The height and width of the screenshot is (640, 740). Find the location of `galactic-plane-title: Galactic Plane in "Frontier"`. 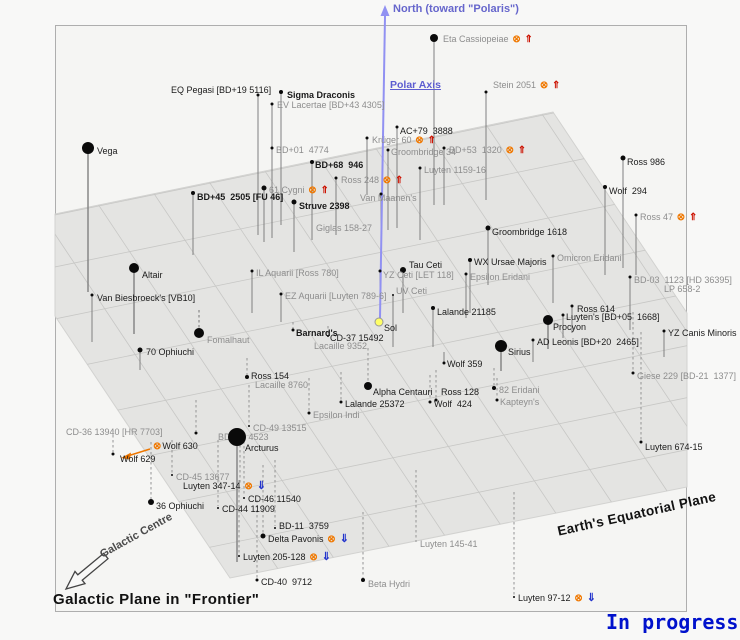

galactic-plane-title: Galactic Plane in "Frontier" is located at coordinates (156, 599).